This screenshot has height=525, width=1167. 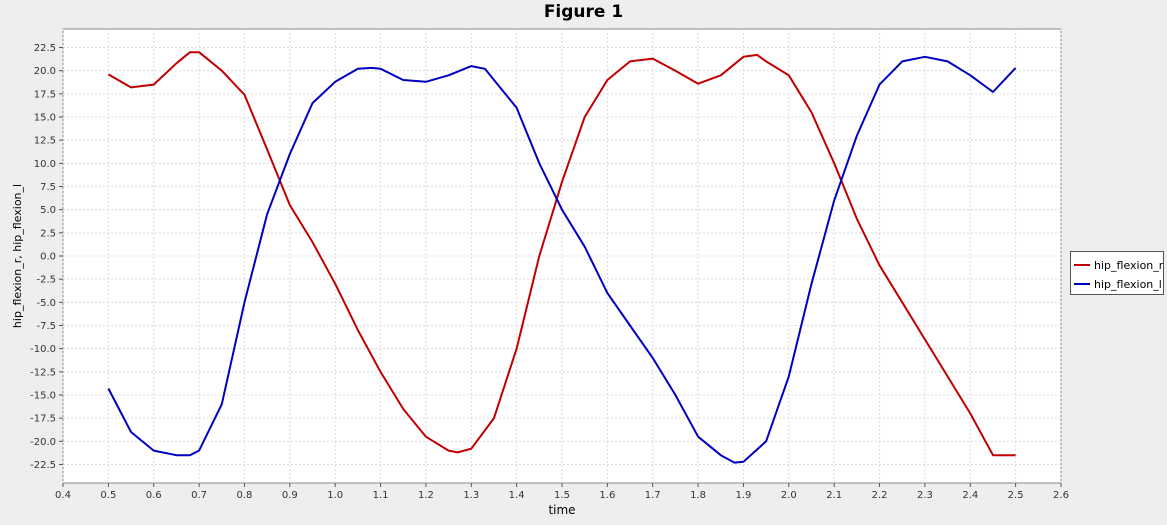 I want to click on y-tick-label: 22.5, so click(x=45, y=48).